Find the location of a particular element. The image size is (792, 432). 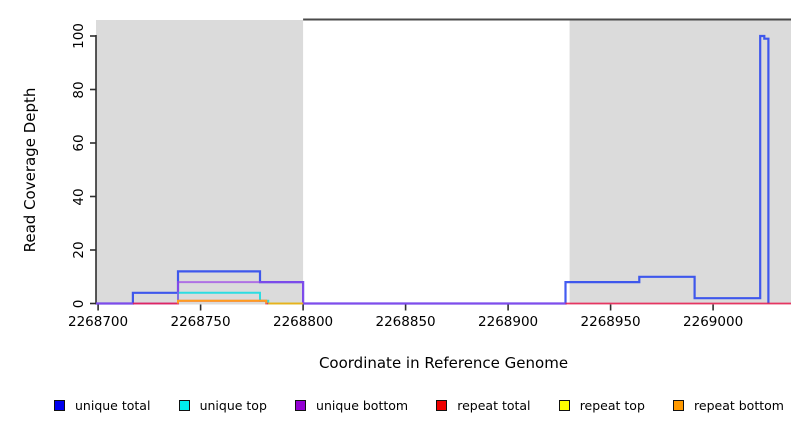

x-tick-label: 2268900 is located at coordinates (508, 322).